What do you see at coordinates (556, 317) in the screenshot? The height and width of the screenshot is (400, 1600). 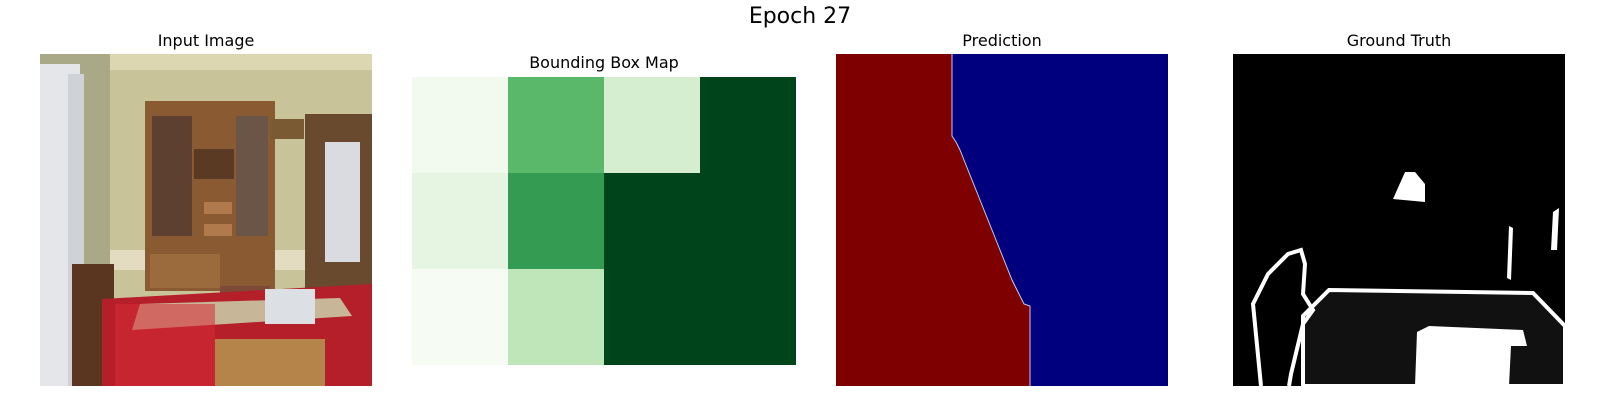 I see `bbox-cell-r2-c1` at bounding box center [556, 317].